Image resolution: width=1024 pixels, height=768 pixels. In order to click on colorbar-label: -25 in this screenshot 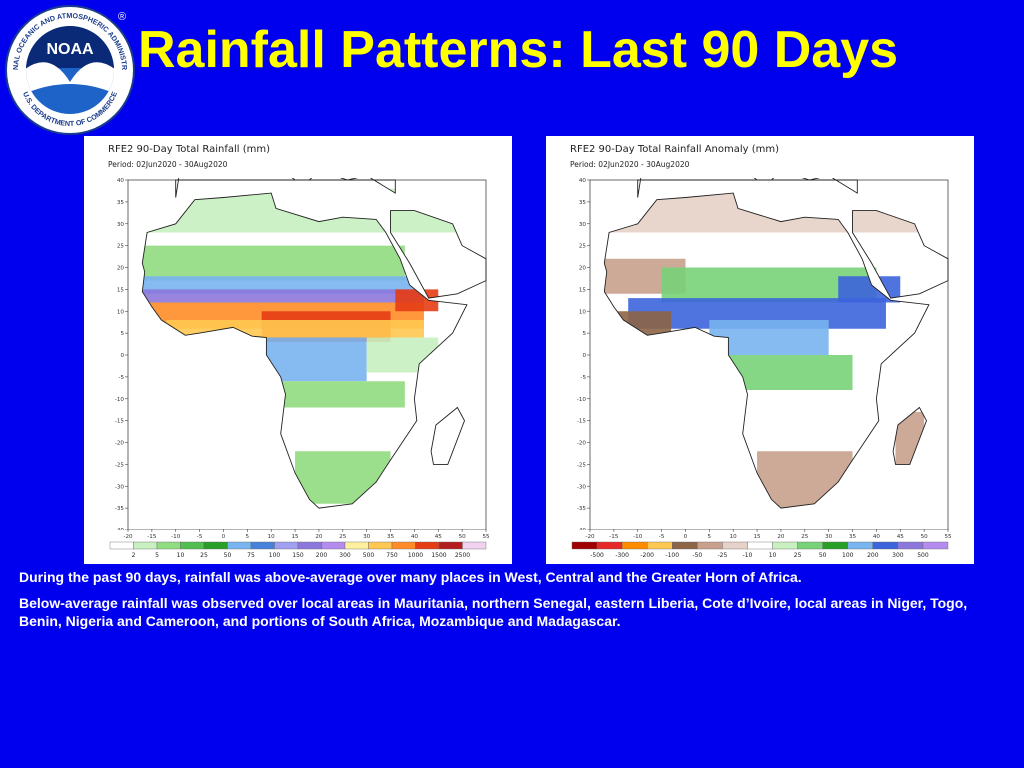, I will do `click(722, 555)`.